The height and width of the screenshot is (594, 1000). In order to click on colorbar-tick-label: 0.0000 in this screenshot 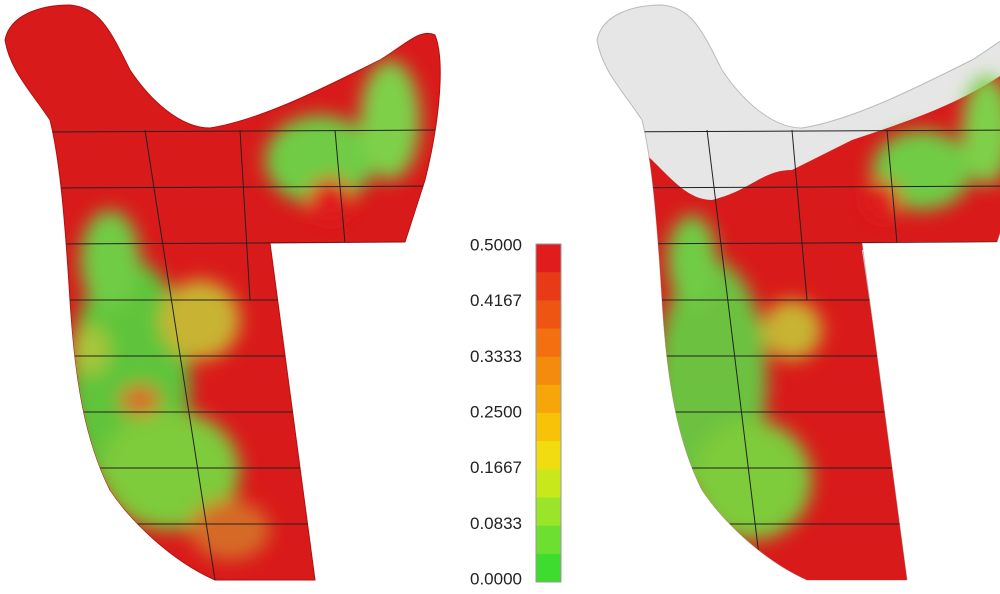, I will do `click(496, 578)`.